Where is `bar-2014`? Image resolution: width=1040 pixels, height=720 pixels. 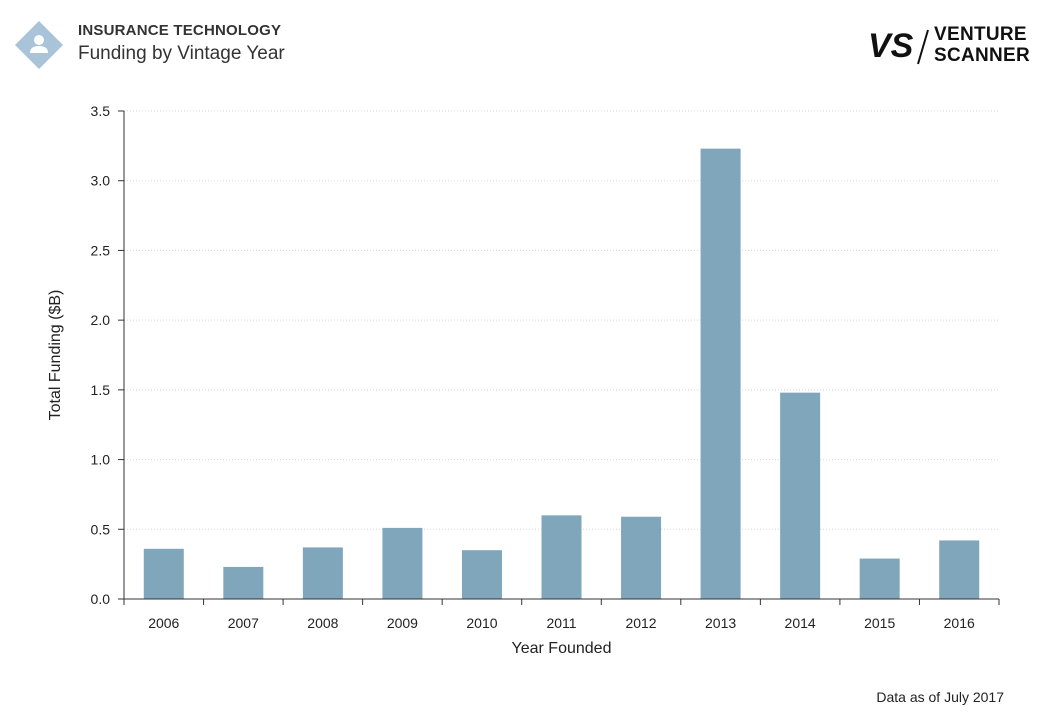
bar-2014 is located at coordinates (800, 495).